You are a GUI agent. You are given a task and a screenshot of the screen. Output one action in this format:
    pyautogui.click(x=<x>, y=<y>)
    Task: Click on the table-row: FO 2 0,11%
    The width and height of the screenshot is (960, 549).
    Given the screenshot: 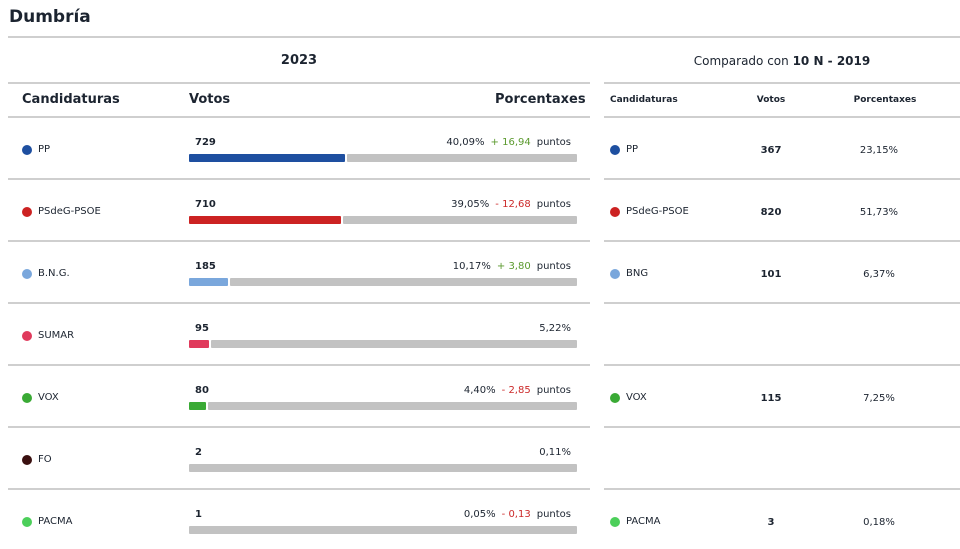 What is the action you would take?
    pyautogui.click(x=480, y=459)
    